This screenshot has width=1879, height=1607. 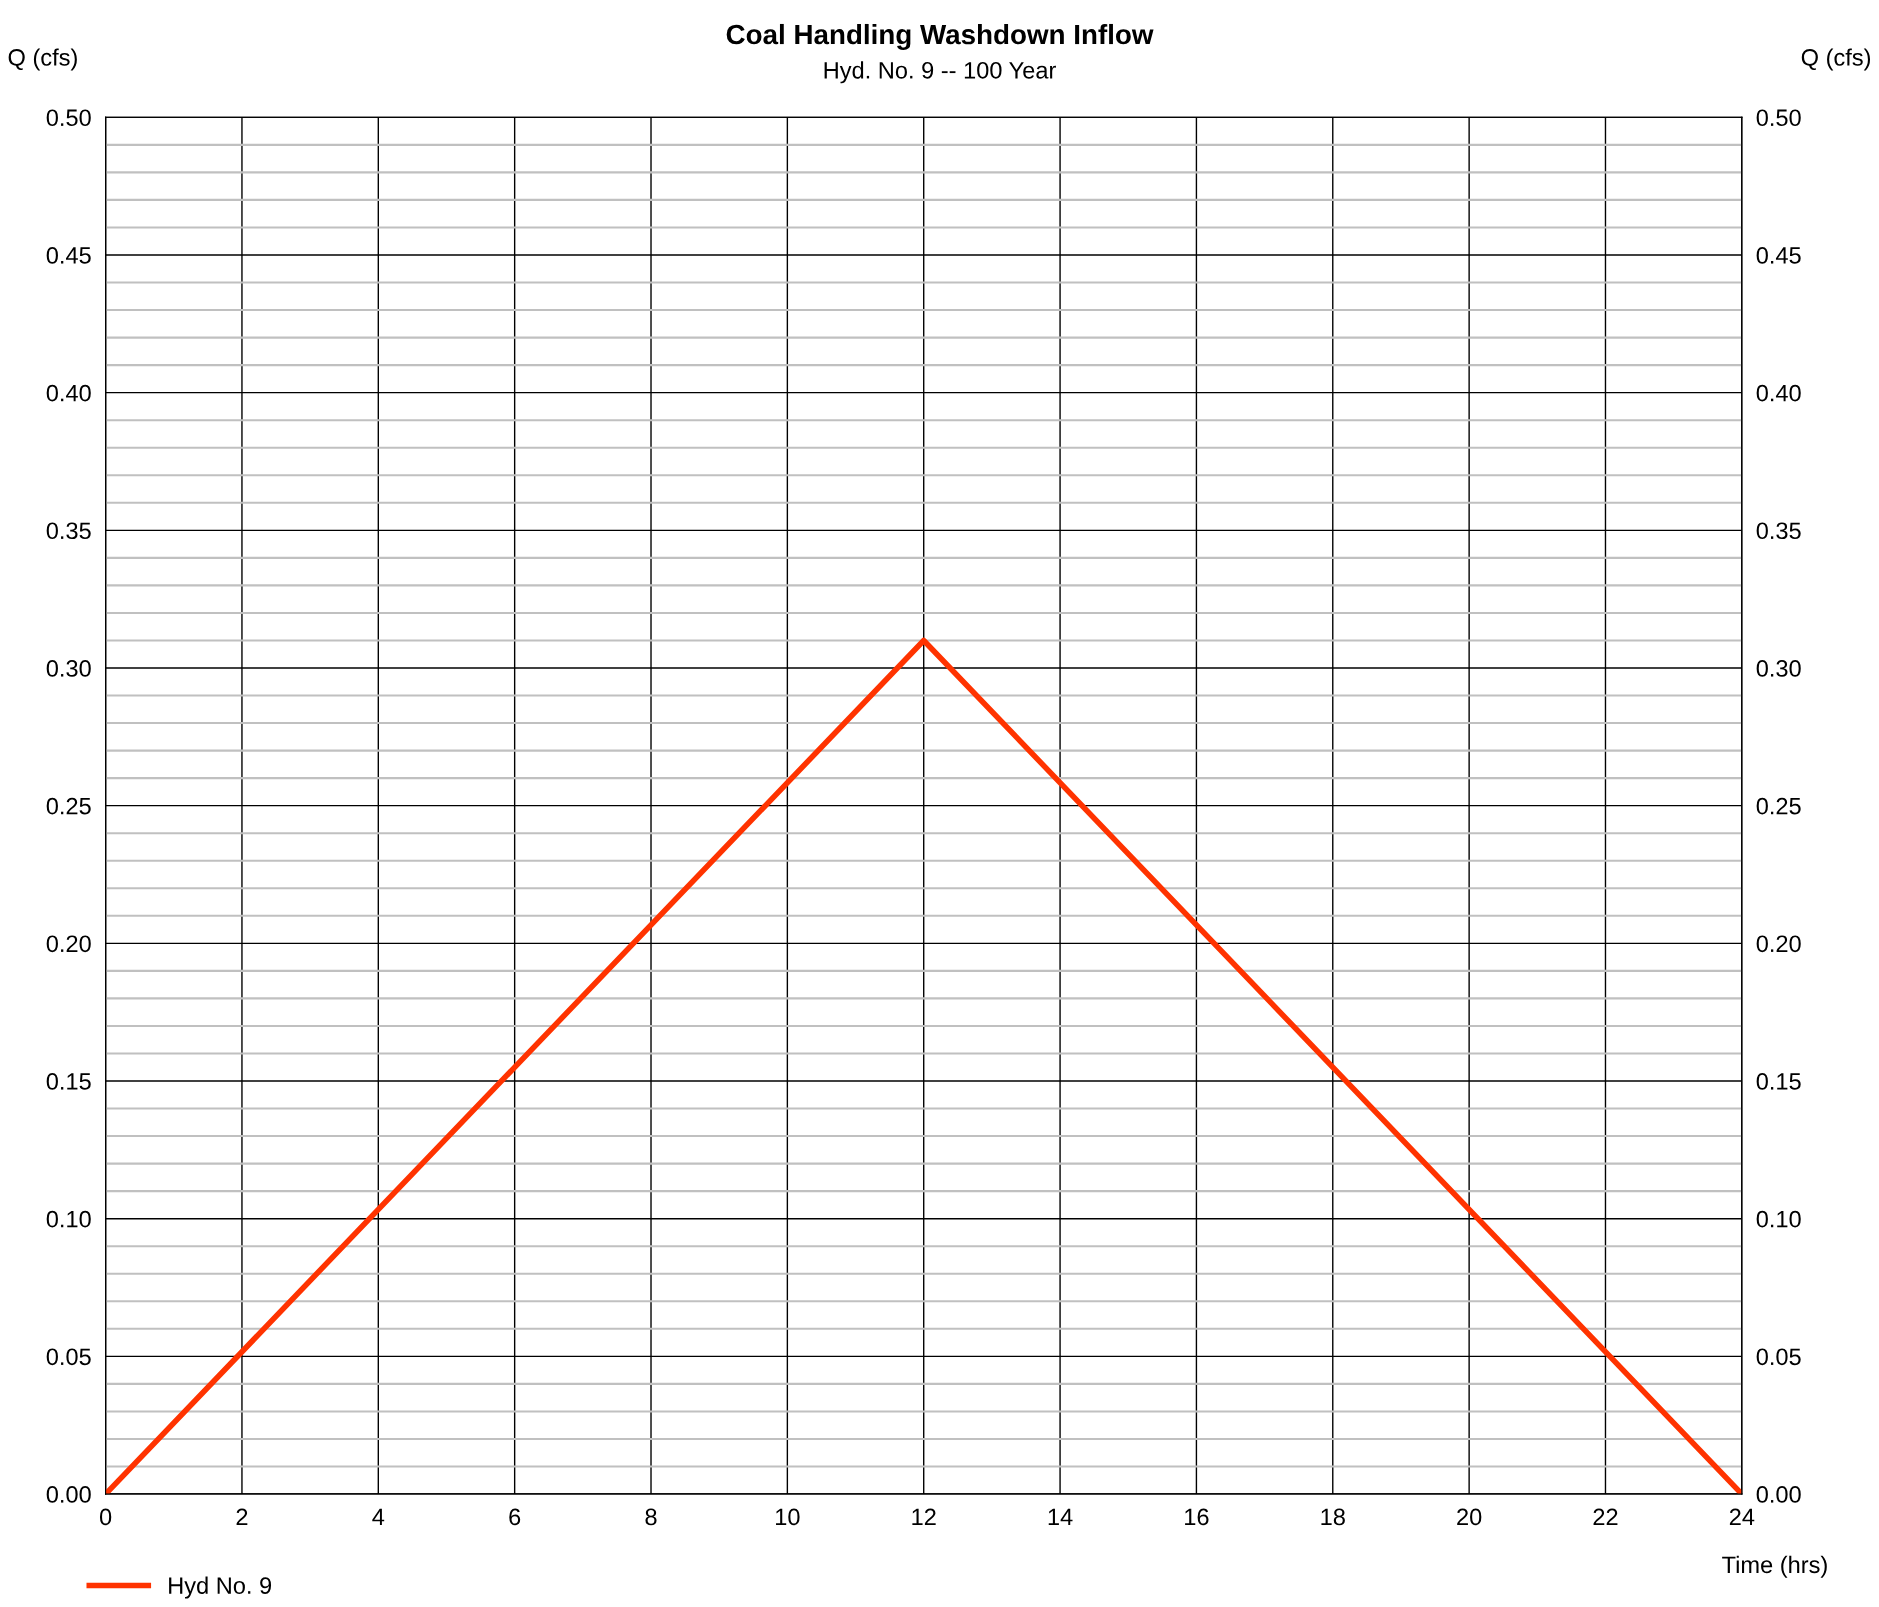 What do you see at coordinates (68, 393) in the screenshot?
I see `y-tick-label: 0.40` at bounding box center [68, 393].